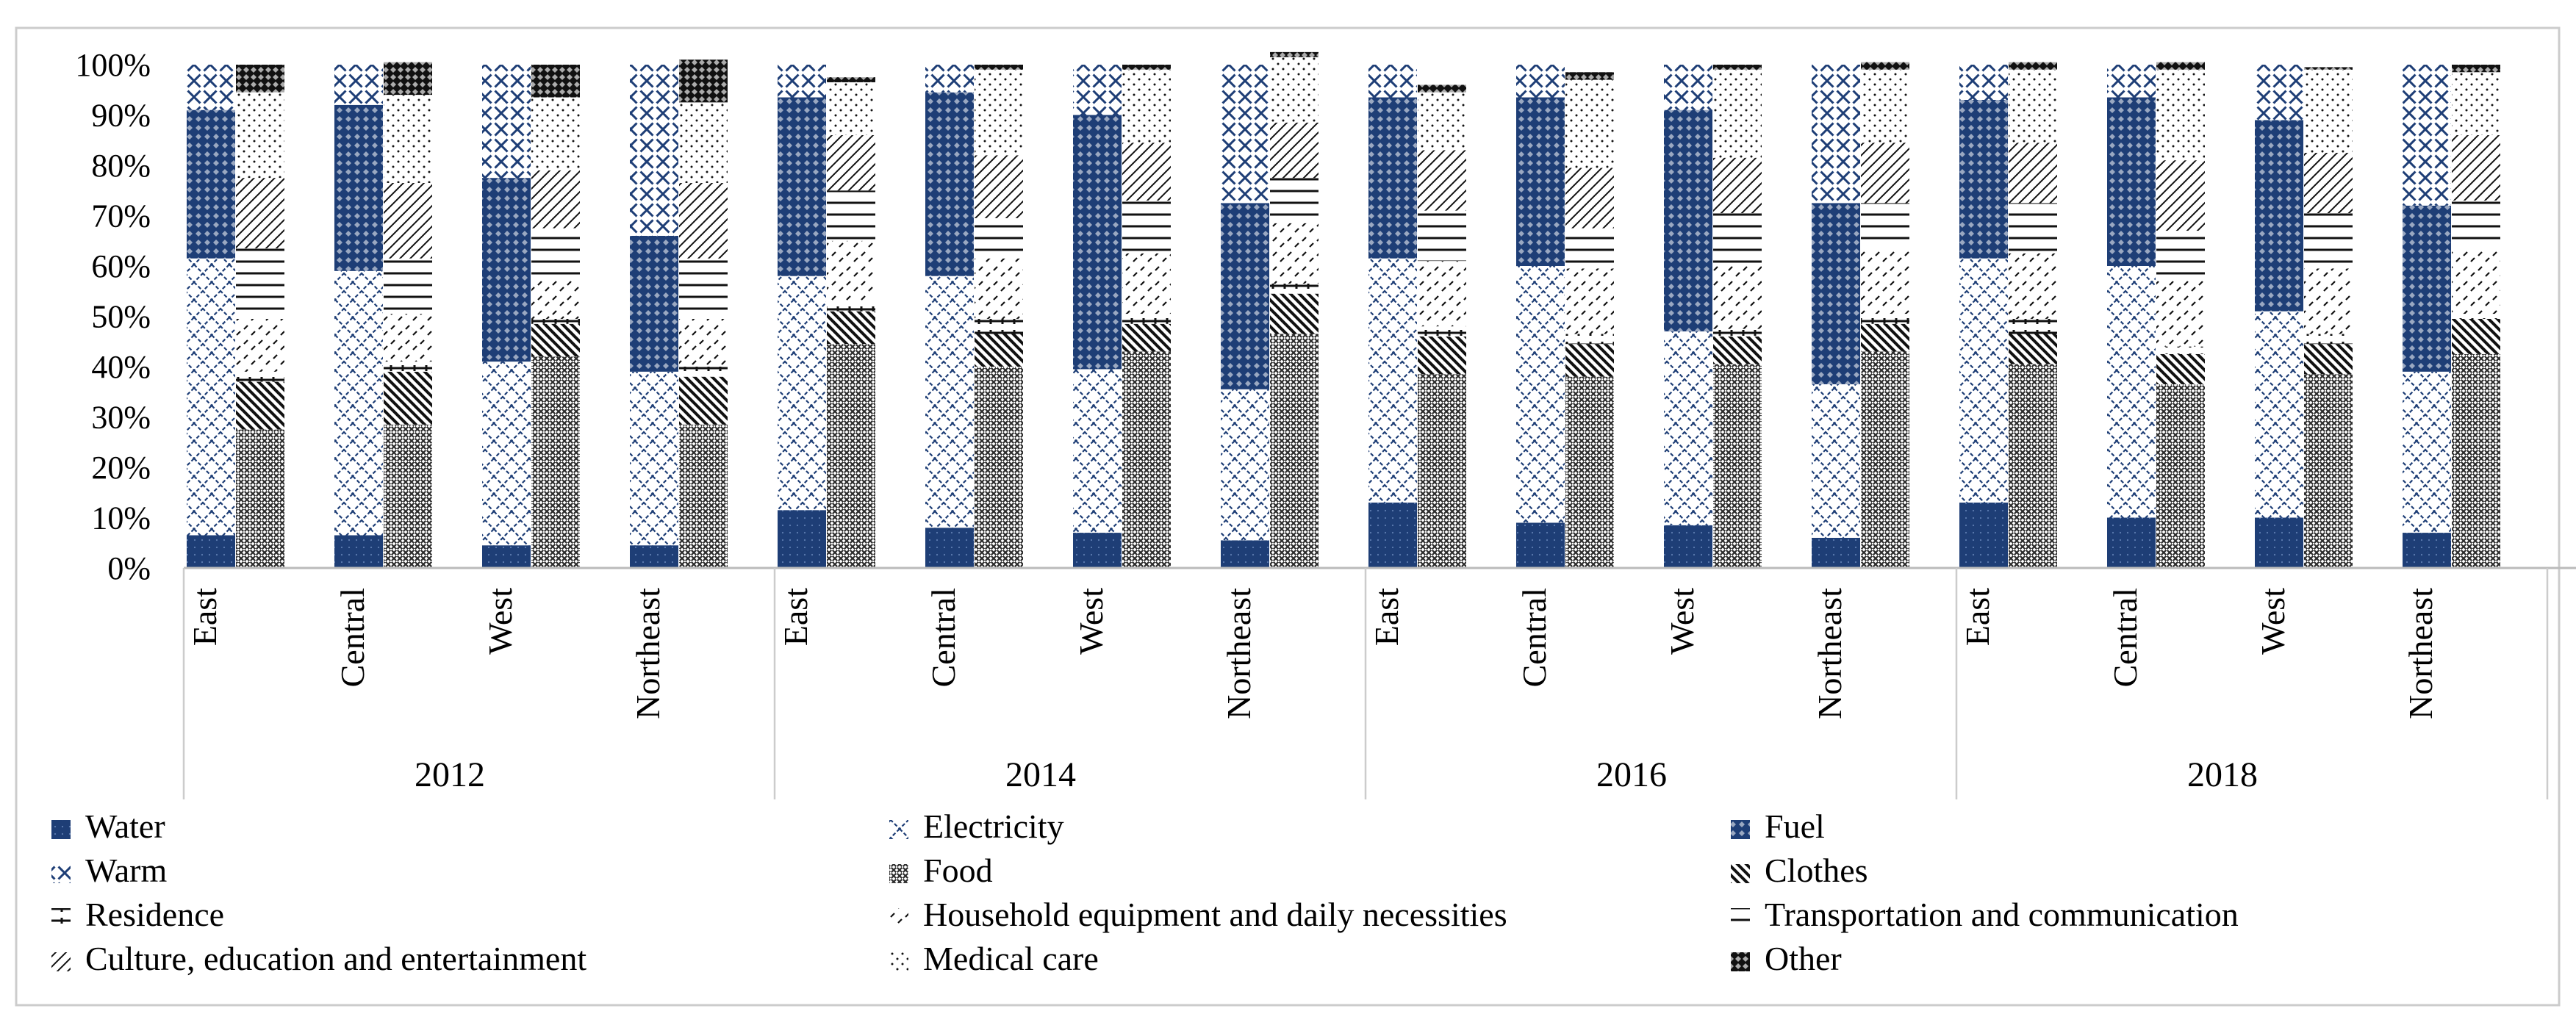  Describe the element at coordinates (1737, 333) in the screenshot. I see `bar-segment-residence-2016-west-consumption` at that location.